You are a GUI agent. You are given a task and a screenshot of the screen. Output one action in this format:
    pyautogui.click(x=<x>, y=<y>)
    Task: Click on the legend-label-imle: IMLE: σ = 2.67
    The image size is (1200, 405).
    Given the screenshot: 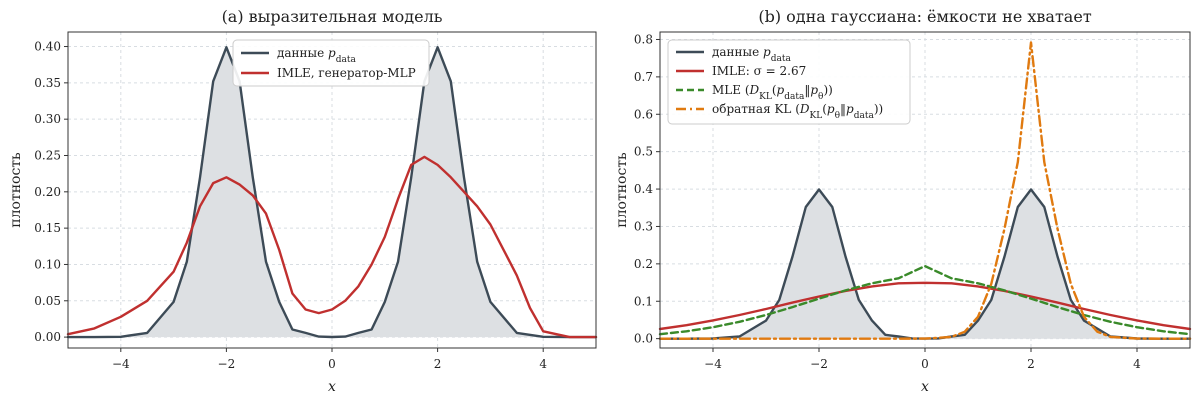 What is the action you would take?
    pyautogui.click(x=759, y=71)
    